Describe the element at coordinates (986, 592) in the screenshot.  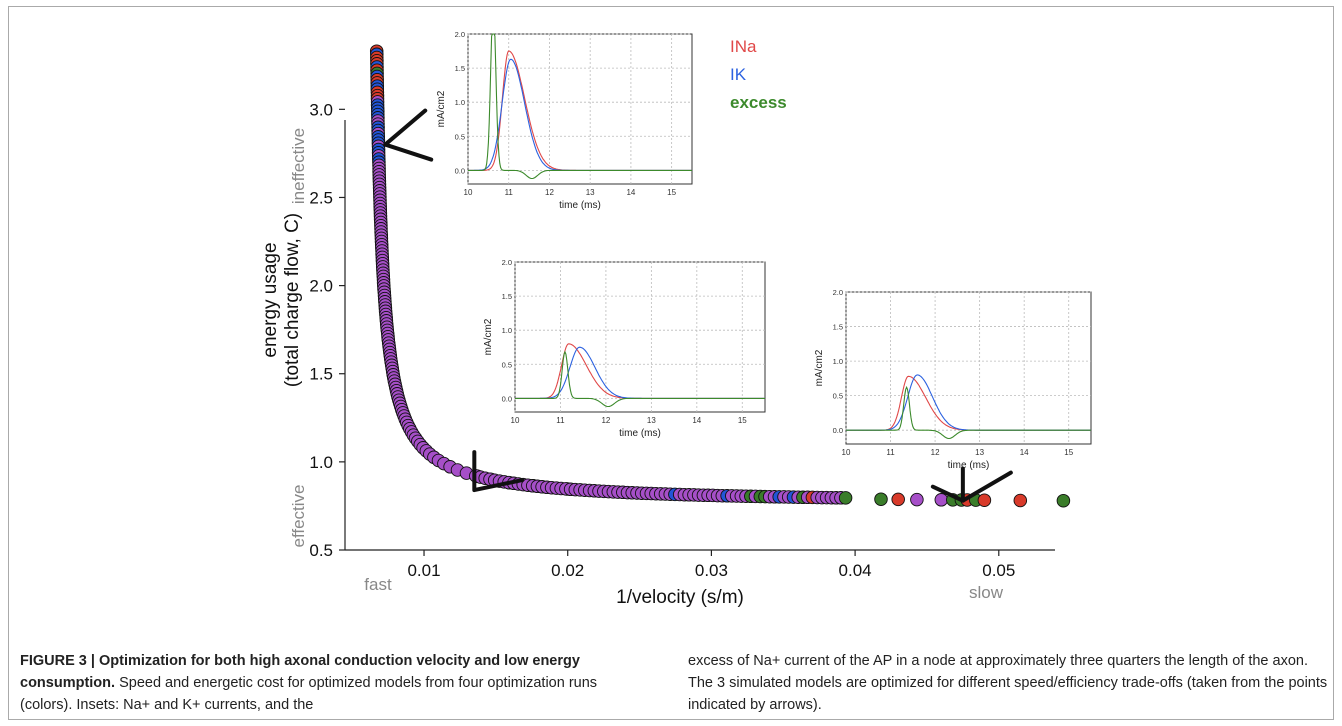
I see `annotation-slow: slow` at that location.